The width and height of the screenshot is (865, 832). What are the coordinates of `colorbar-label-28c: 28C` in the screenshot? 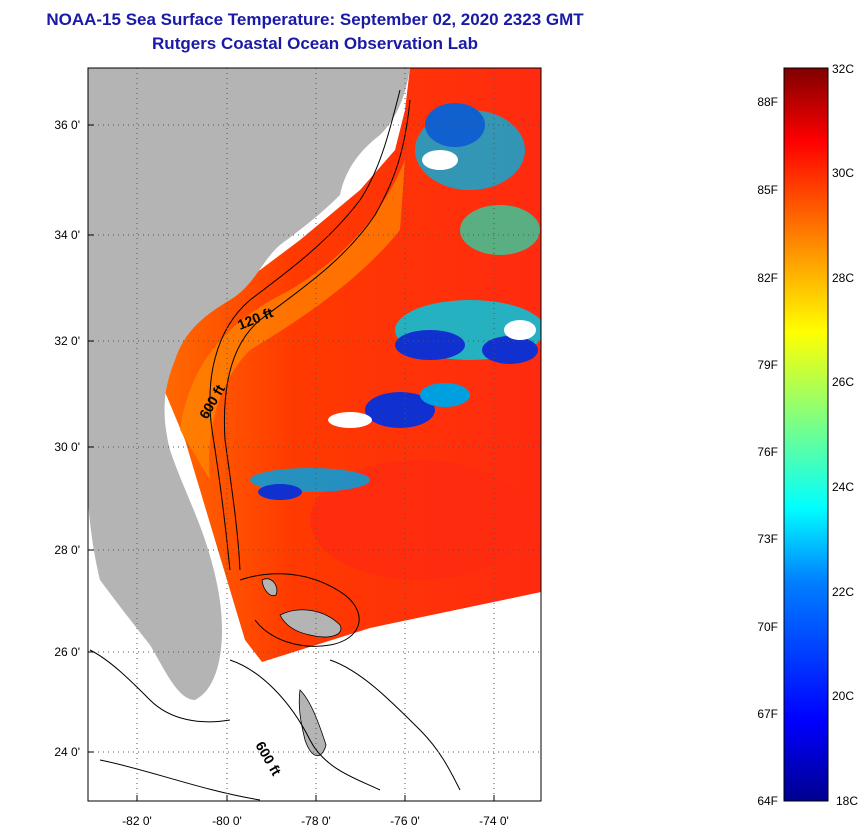 It's located at (843, 278).